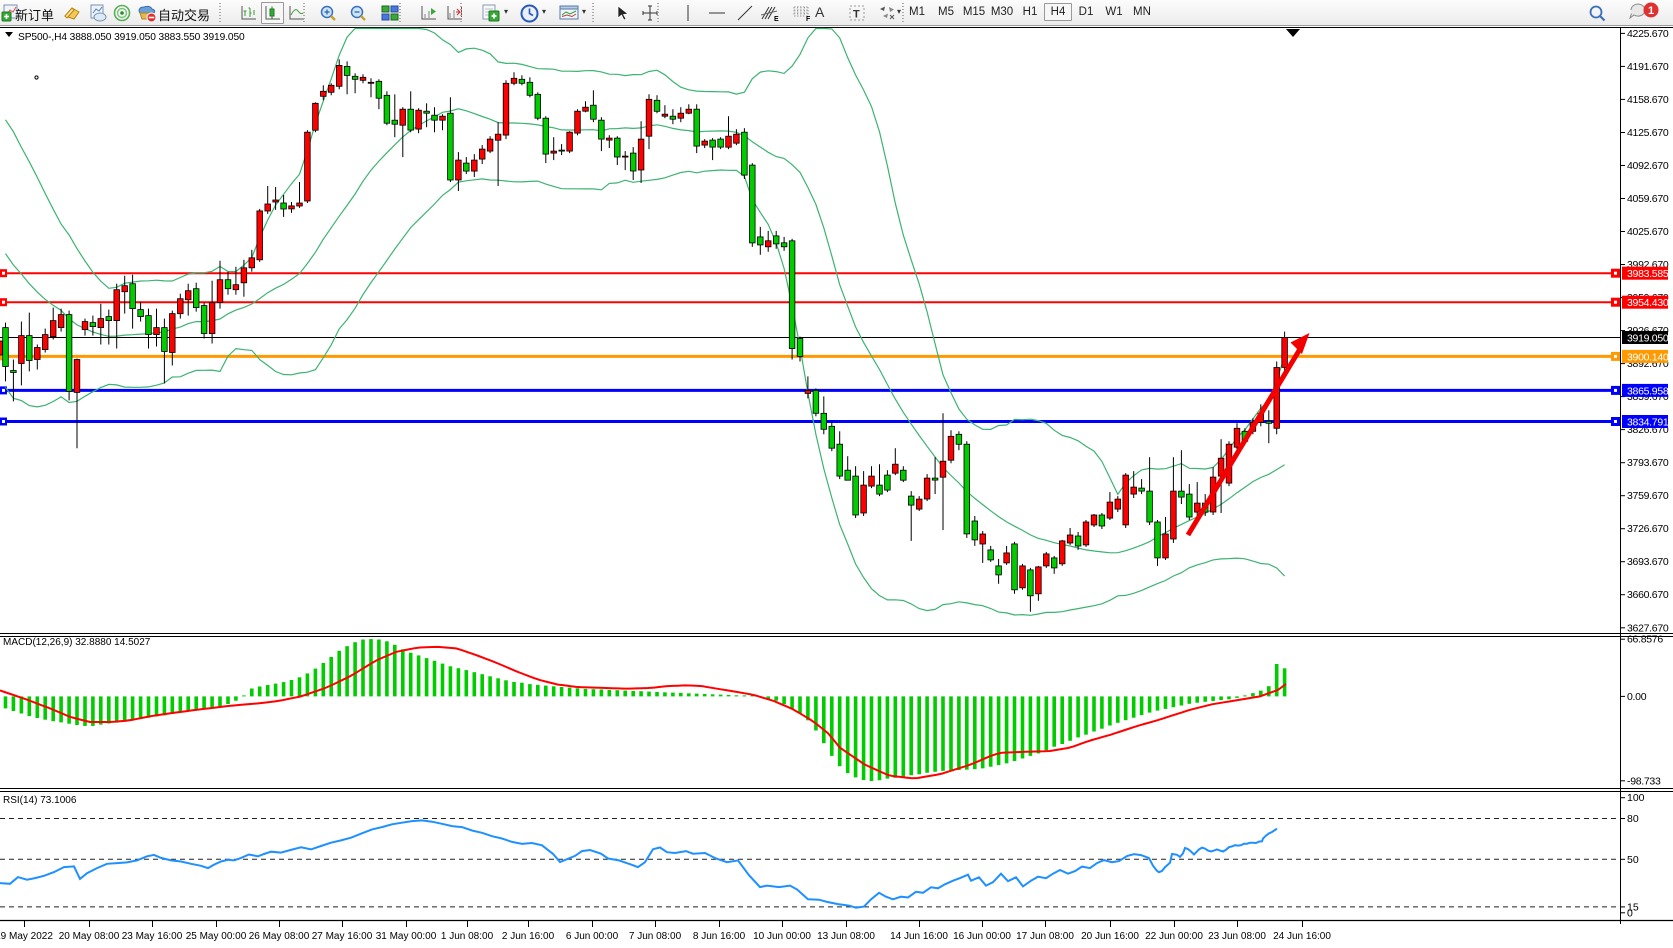  What do you see at coordinates (279, 936) in the screenshot?
I see `svg-text: 26 May 08:00` at bounding box center [279, 936].